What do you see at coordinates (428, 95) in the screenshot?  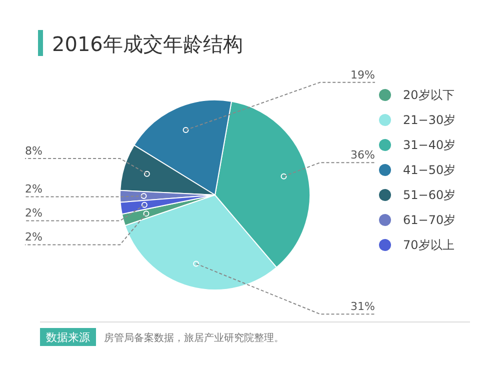 I see `legend-label: 20岁以下` at bounding box center [428, 95].